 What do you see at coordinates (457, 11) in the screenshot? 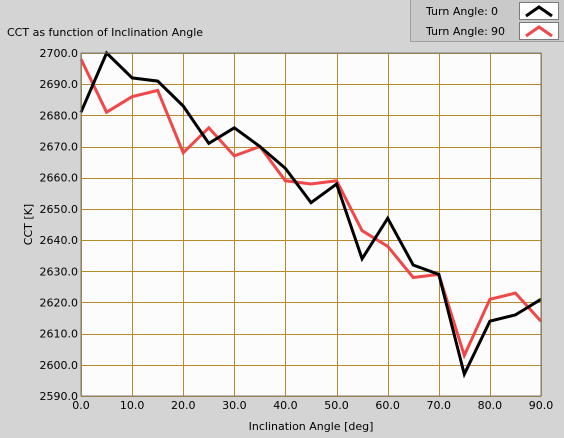
I see `legend-label-0: Turn Angle:` at bounding box center [457, 11].